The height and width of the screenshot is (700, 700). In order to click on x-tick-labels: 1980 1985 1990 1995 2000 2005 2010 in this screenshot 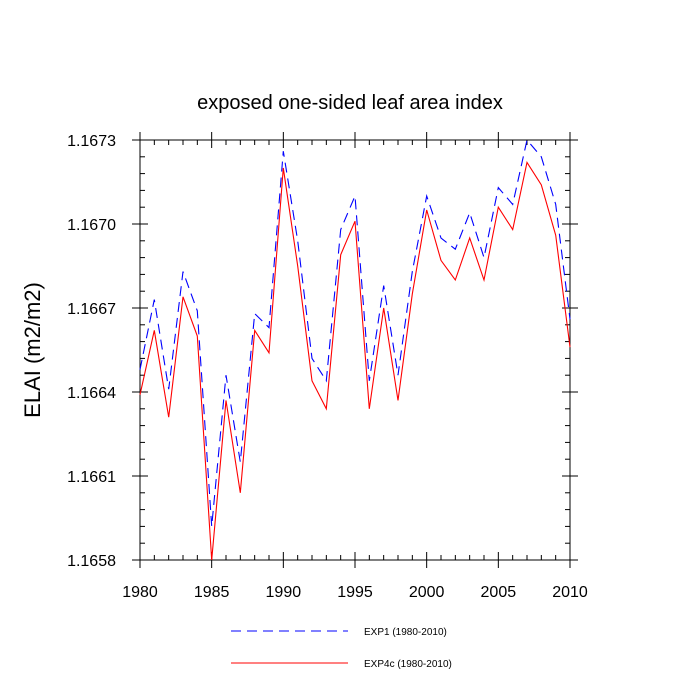, I will do `click(355, 592)`.